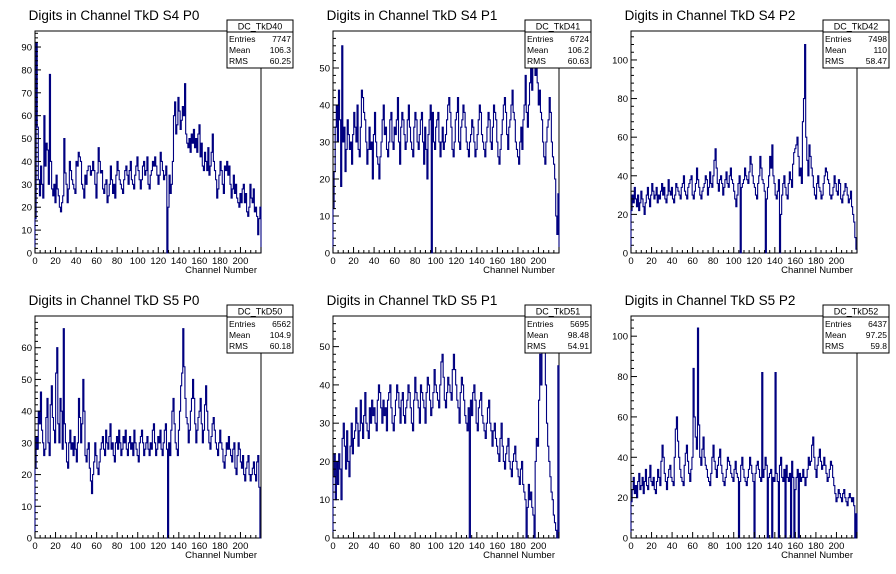 The image size is (896, 574). Describe the element at coordinates (281, 50) in the screenshot. I see `stats-mean-value: 106.3` at that location.